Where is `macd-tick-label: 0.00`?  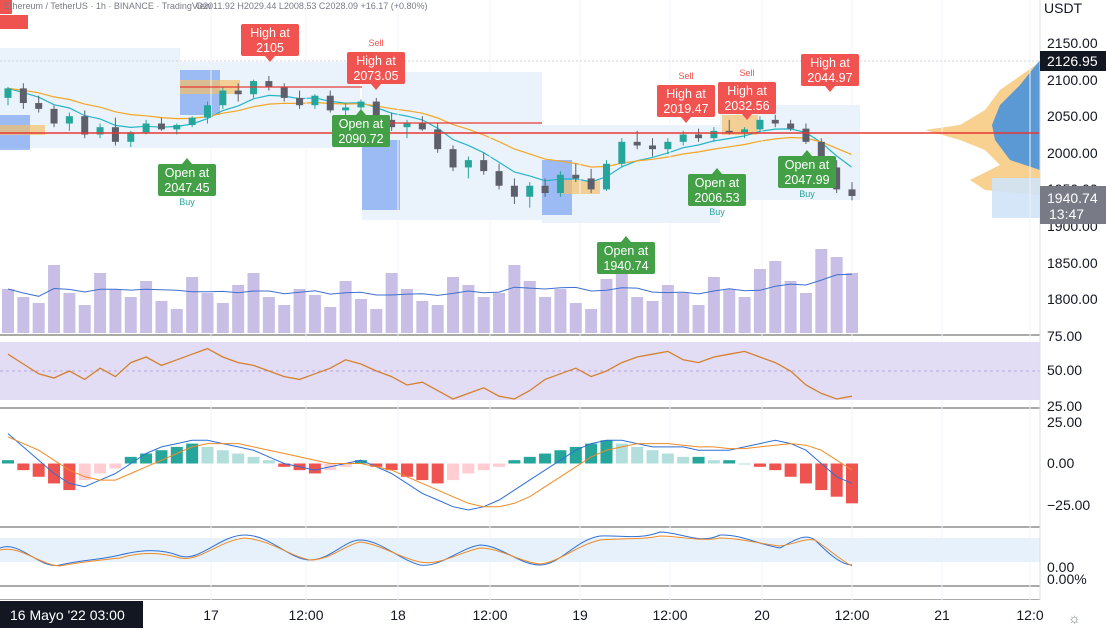 macd-tick-label: 0.00 is located at coordinates (1060, 463).